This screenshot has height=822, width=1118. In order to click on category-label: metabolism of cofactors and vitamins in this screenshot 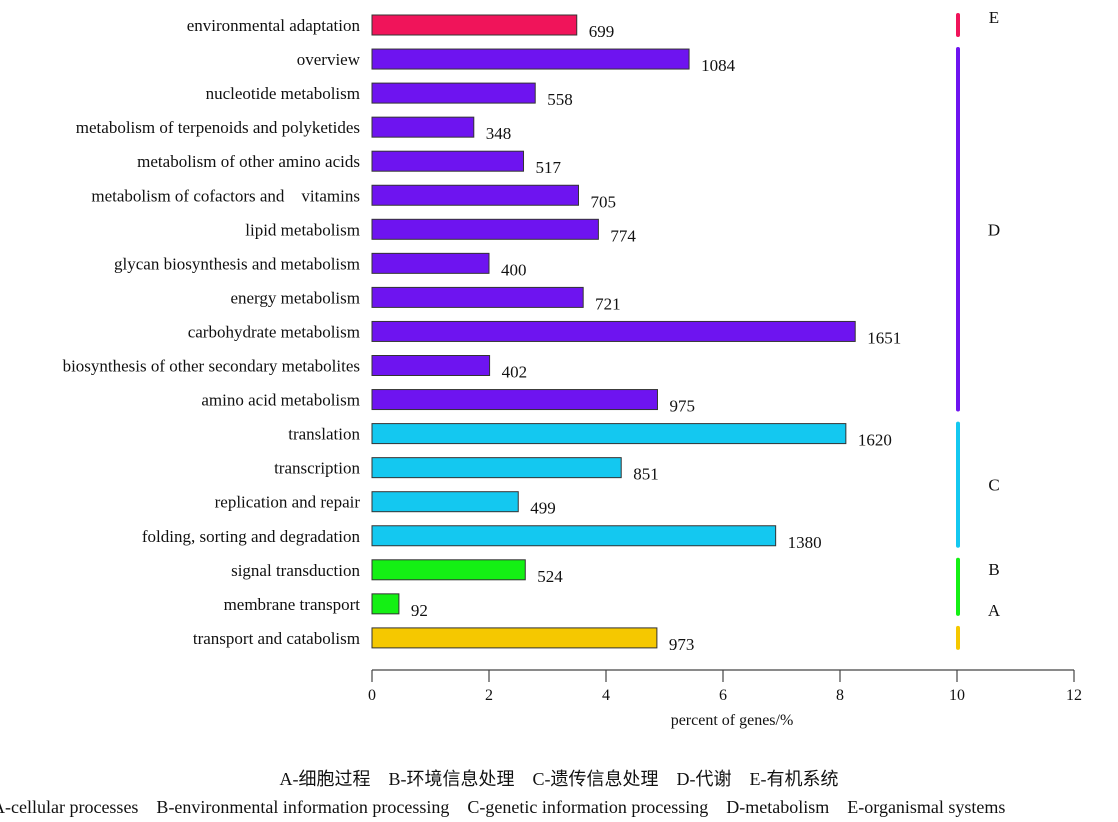, I will do `click(225, 195)`.